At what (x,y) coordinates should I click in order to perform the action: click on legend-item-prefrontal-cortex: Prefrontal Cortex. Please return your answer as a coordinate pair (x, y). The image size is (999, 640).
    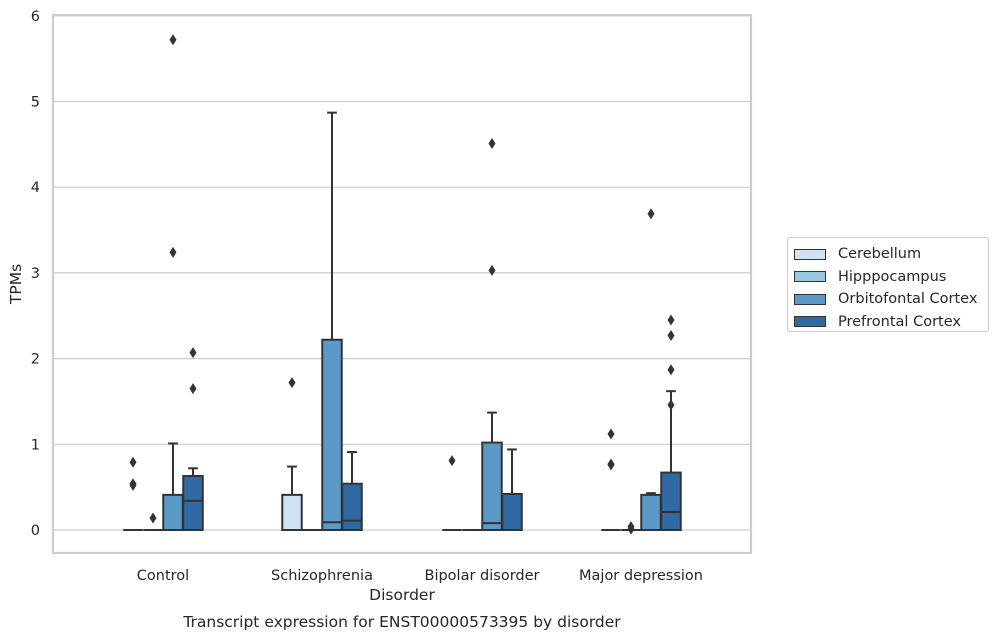
    Looking at the image, I should click on (888, 322).